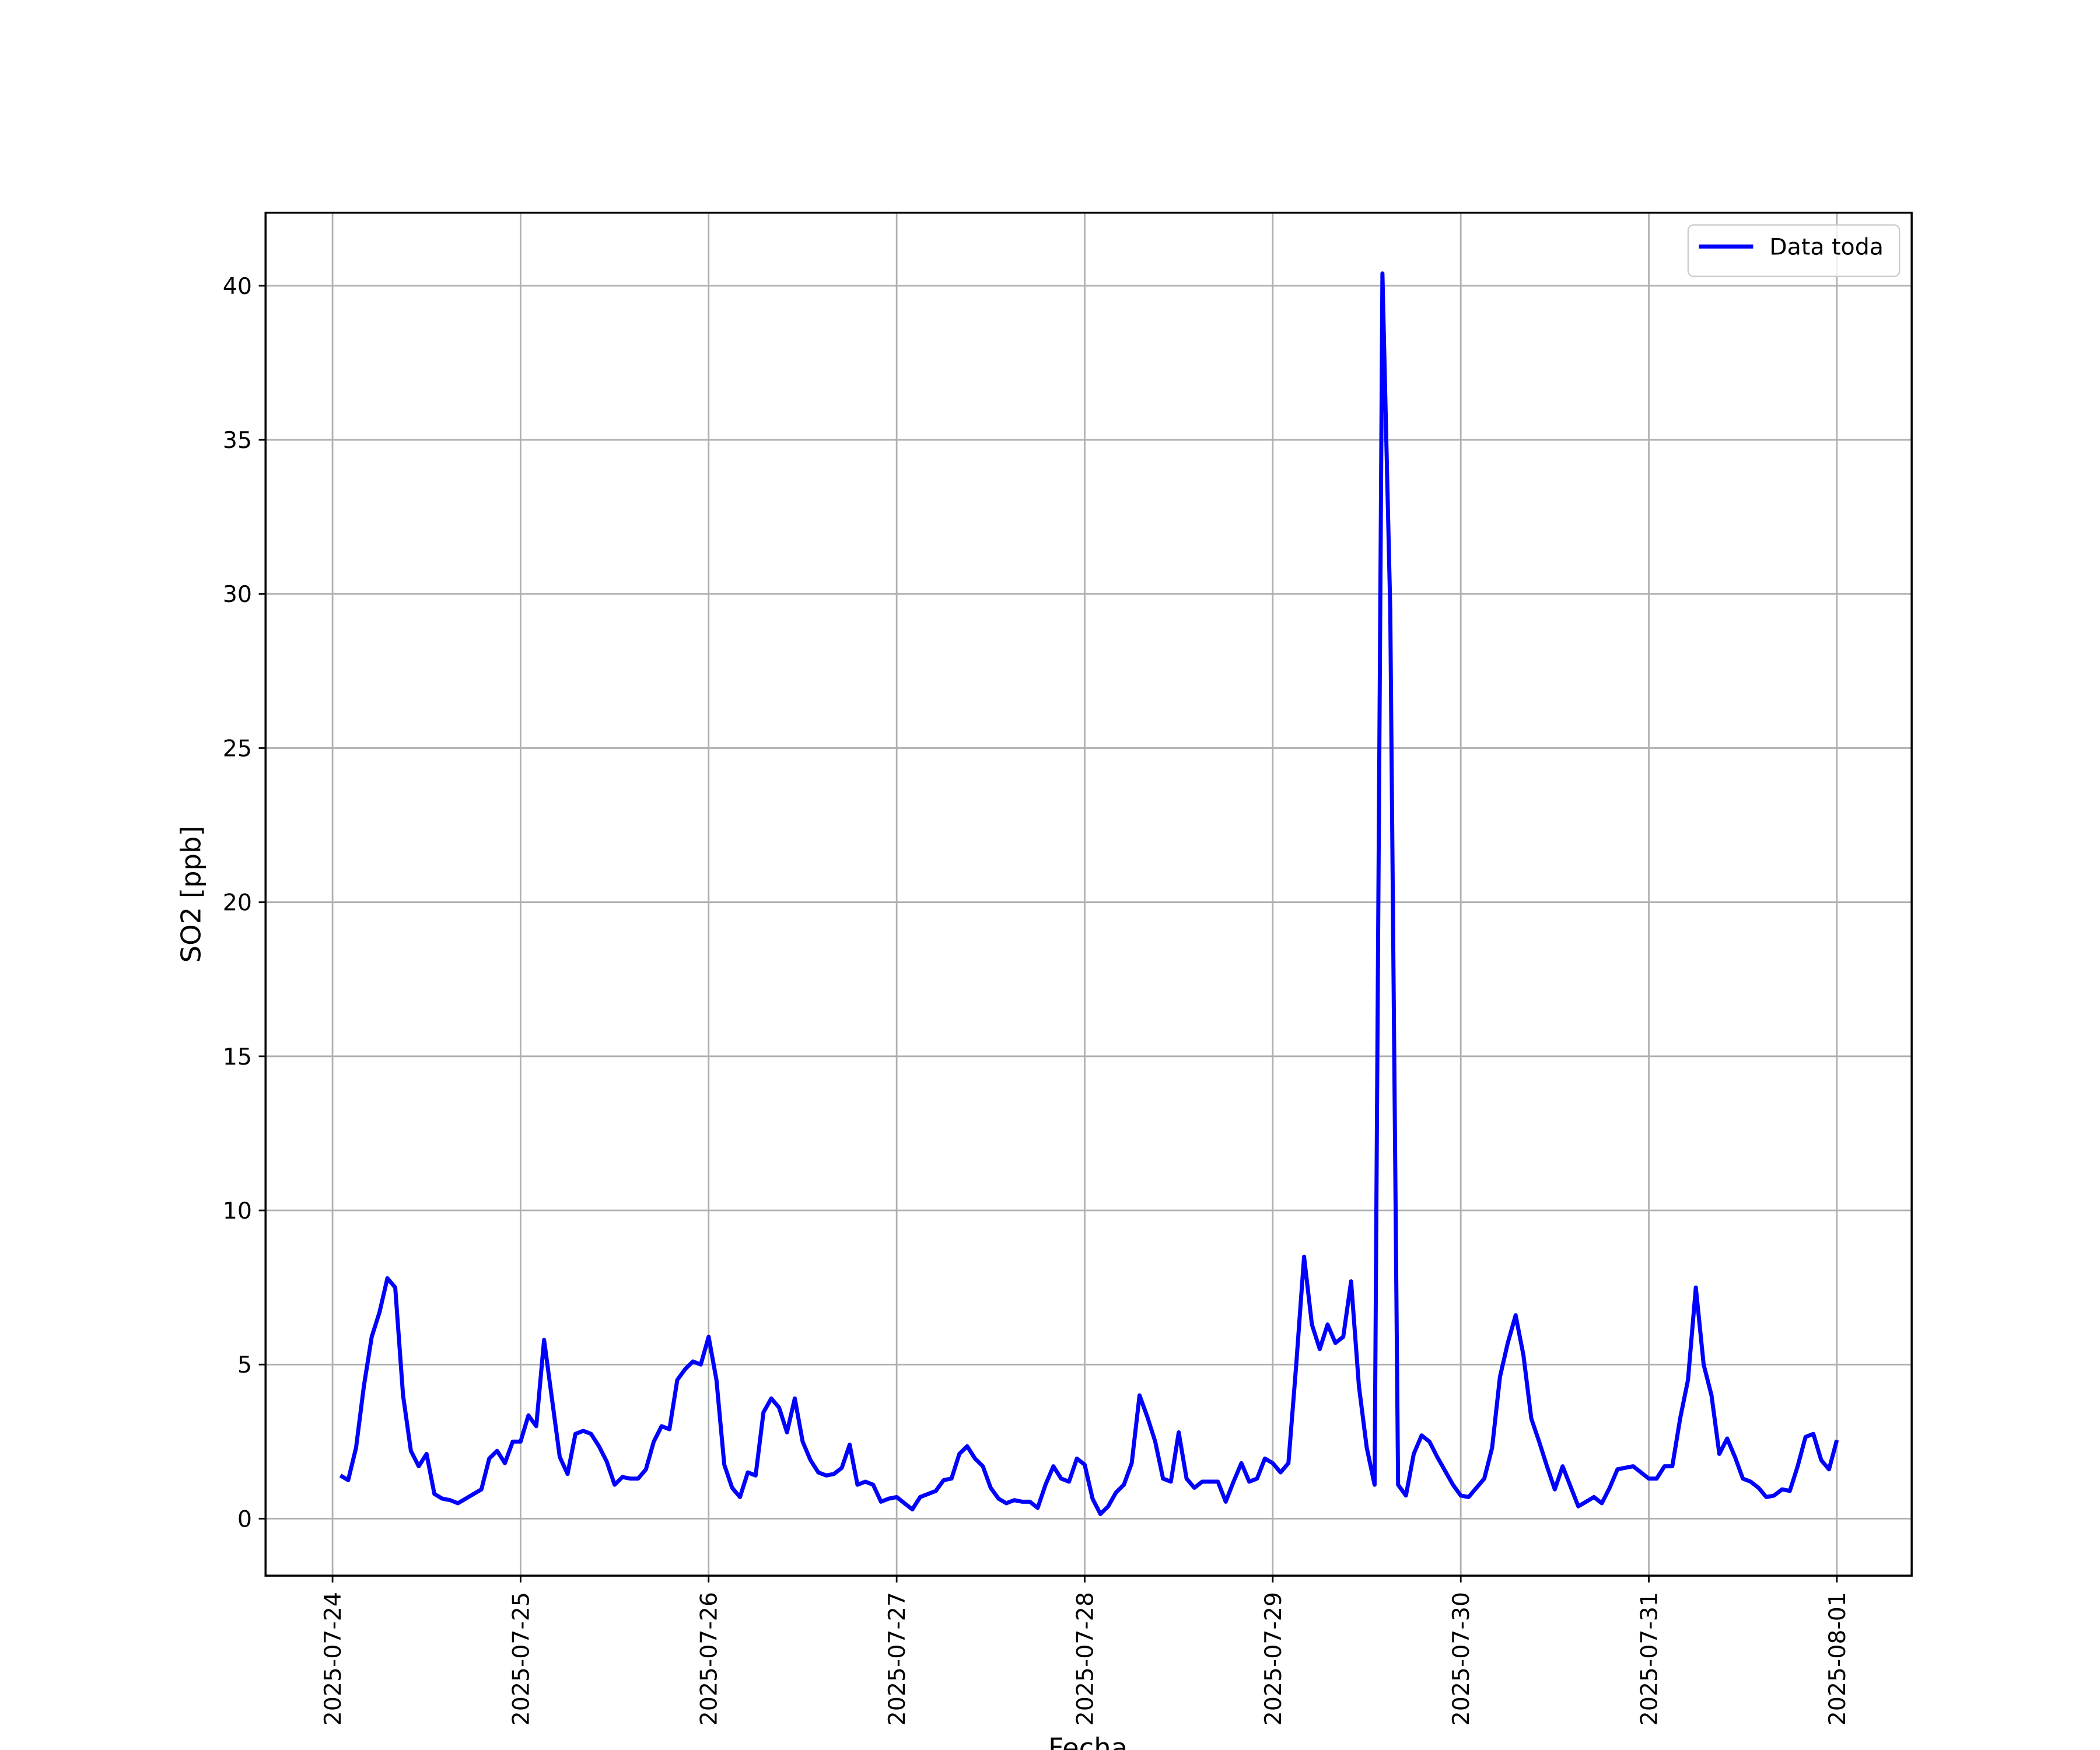 The image size is (2100, 1750). Describe the element at coordinates (1085, 1659) in the screenshot. I see `x-tick-label: 2025-07-28` at that location.